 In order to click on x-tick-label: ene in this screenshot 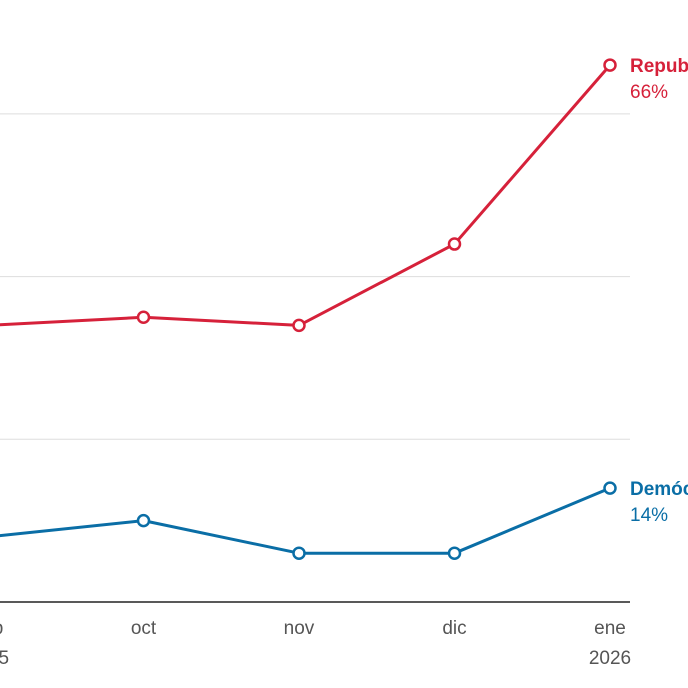, I will do `click(610, 628)`.